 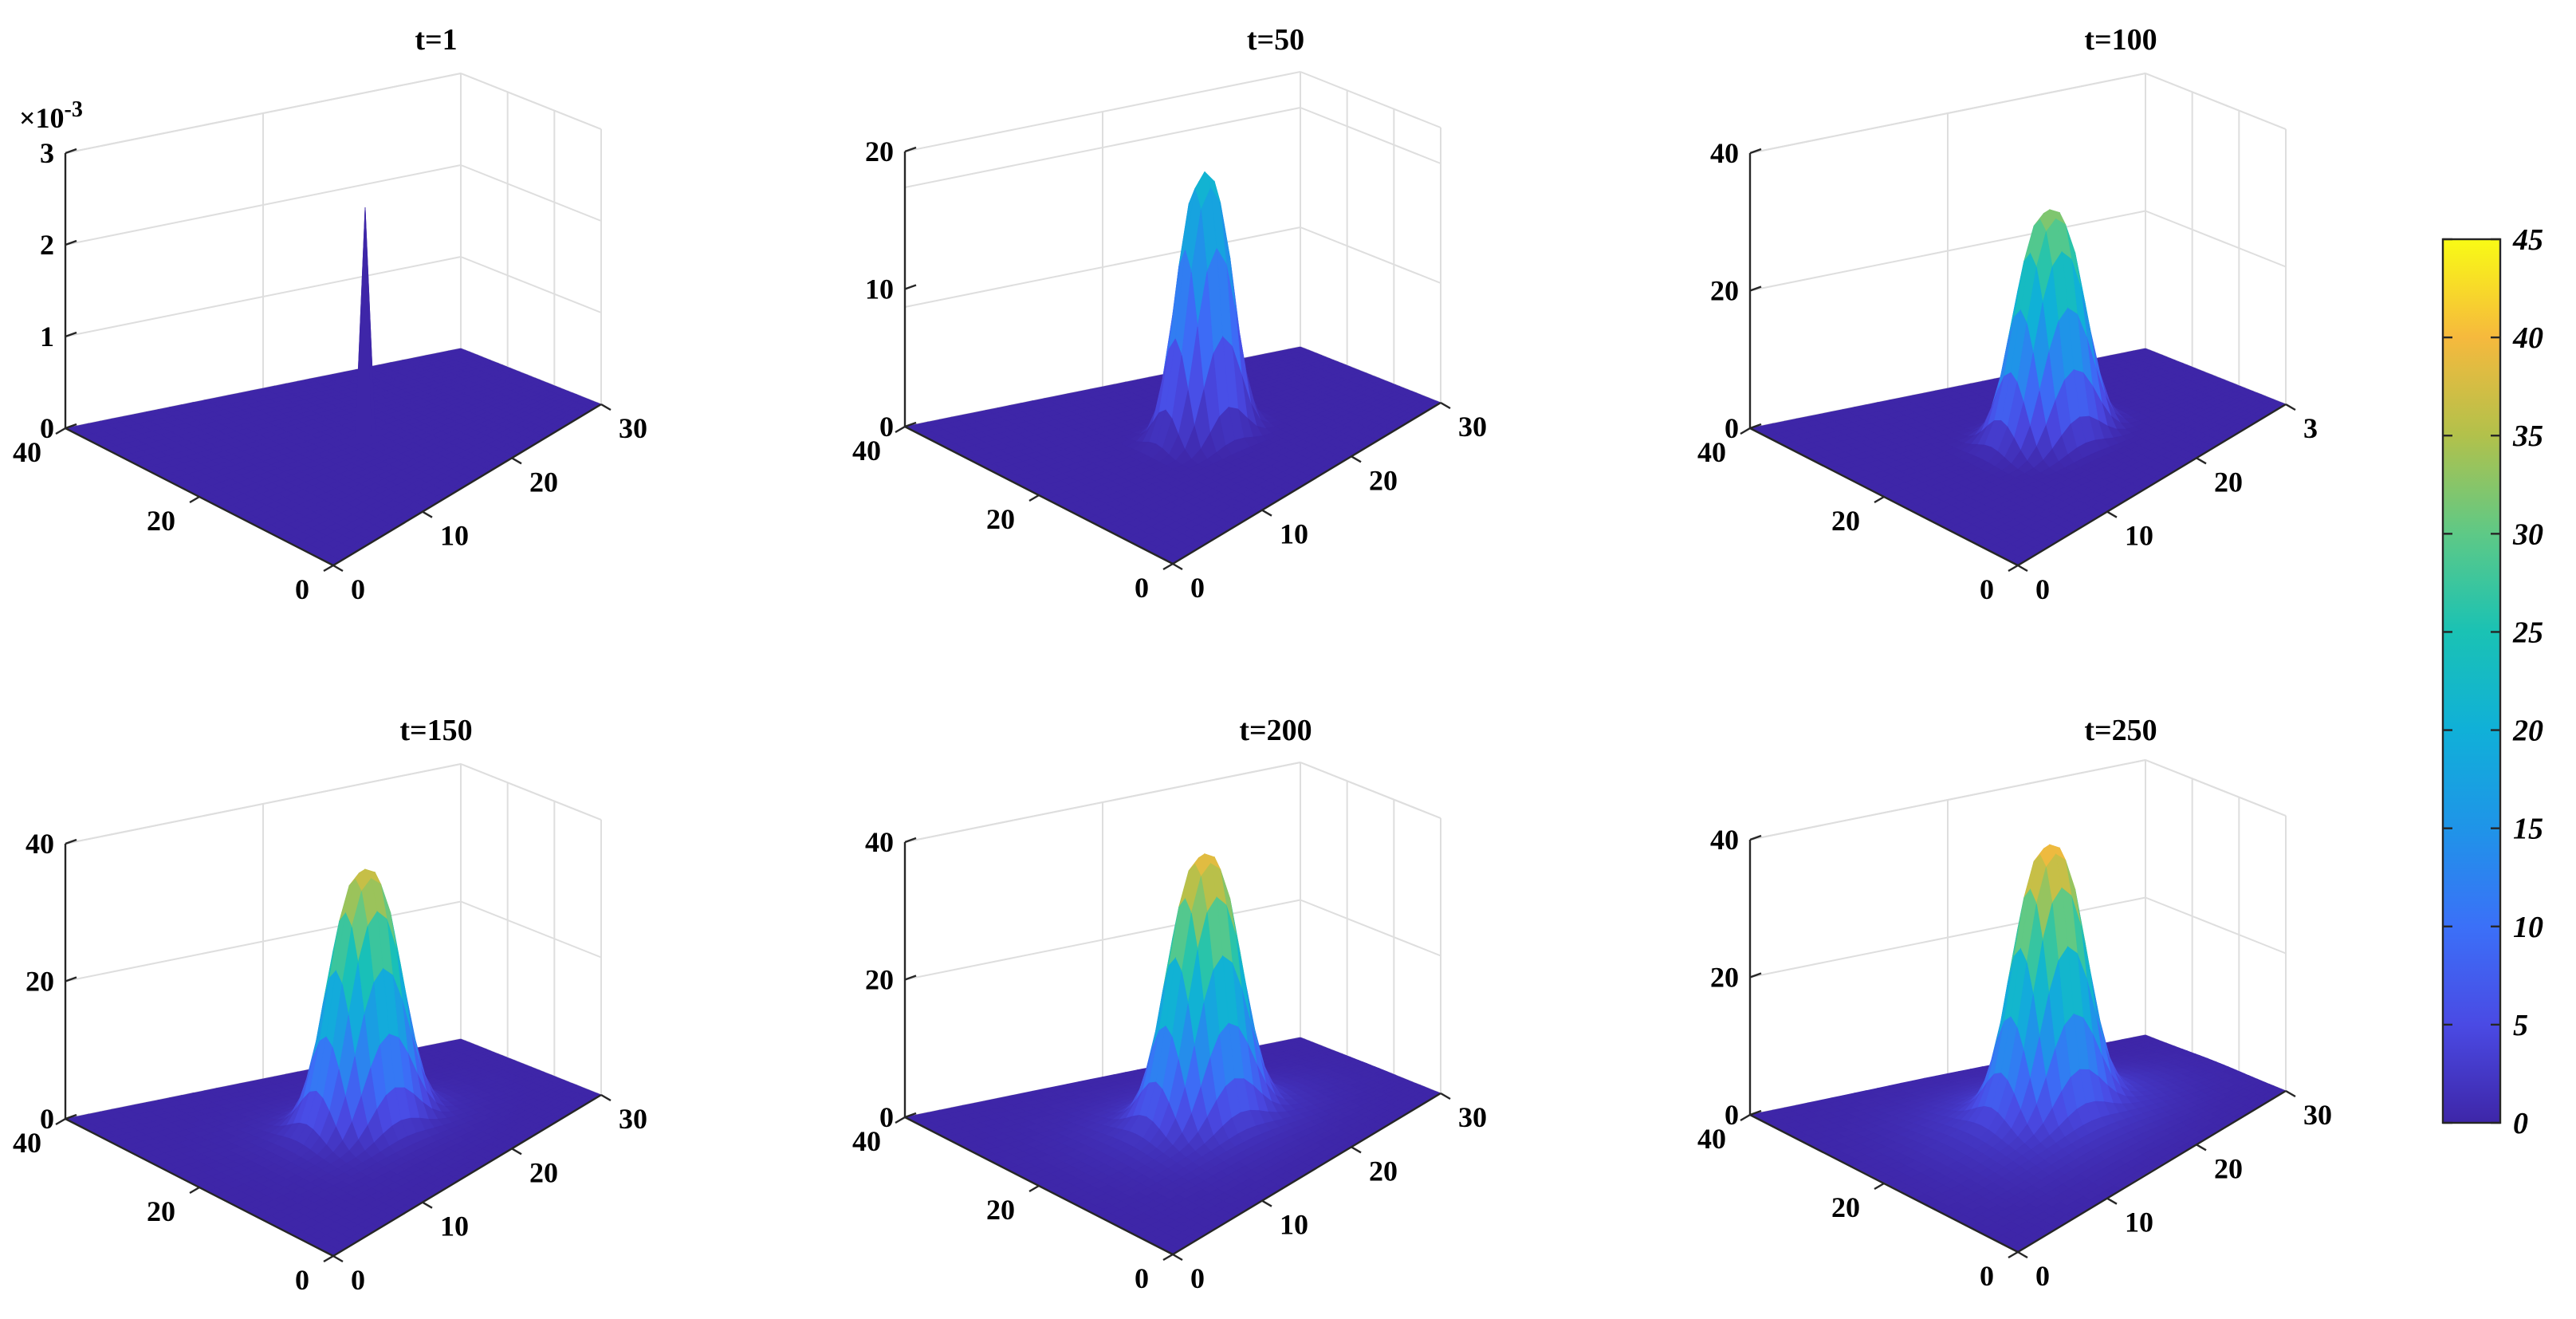 I want to click on x-tick-label: 3, so click(x=2311, y=428).